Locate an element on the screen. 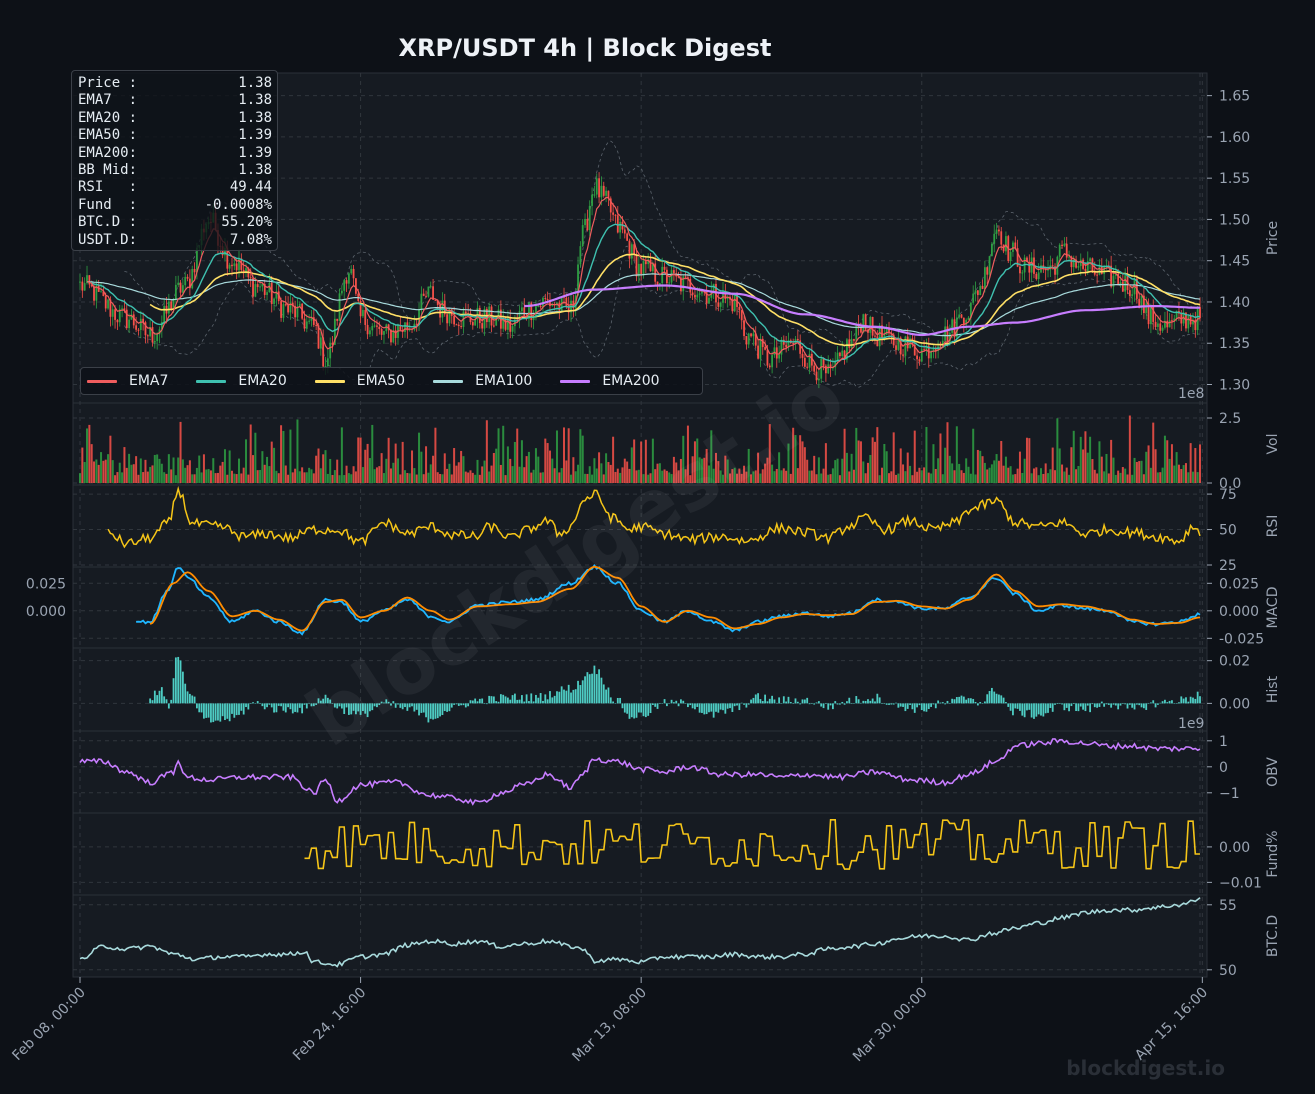  y-axis-label: BTC.D is located at coordinates (1273, 936).